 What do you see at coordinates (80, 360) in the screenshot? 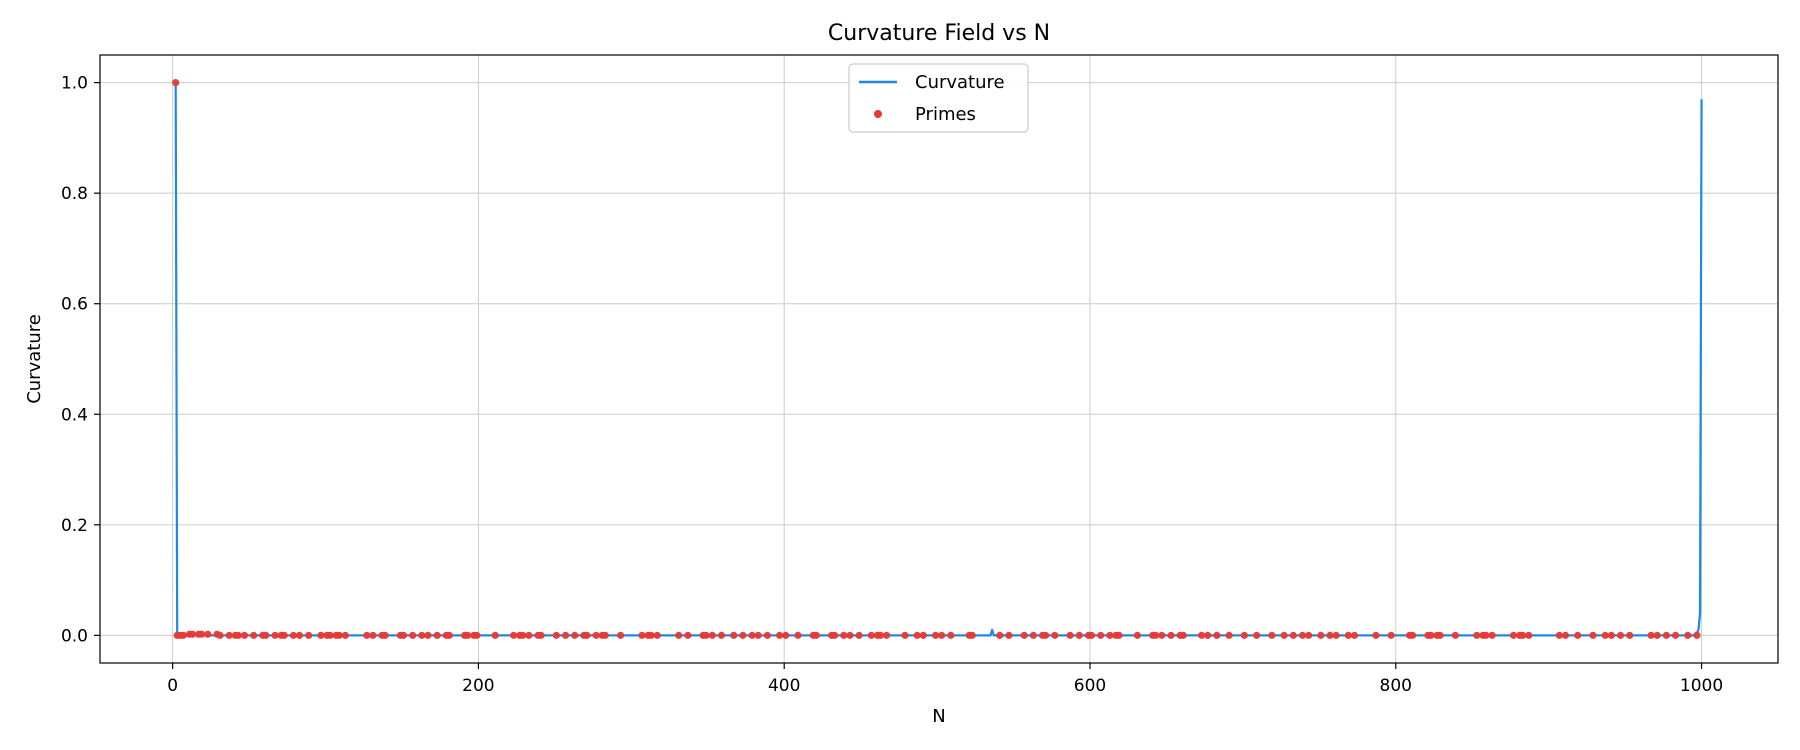
I see `y-axis: 0.0 0.2 0.4 0.6 0.8 1.0` at bounding box center [80, 360].